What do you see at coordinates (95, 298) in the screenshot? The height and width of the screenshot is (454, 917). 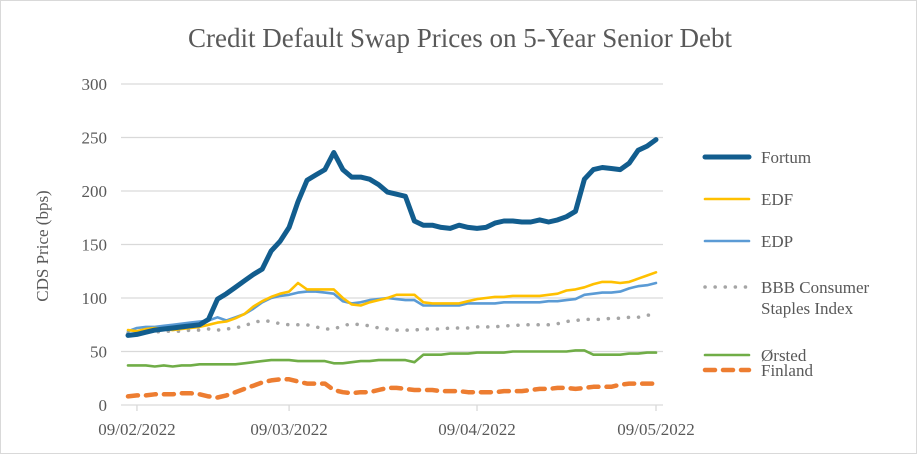 I see `y-tick-label: 100` at bounding box center [95, 298].